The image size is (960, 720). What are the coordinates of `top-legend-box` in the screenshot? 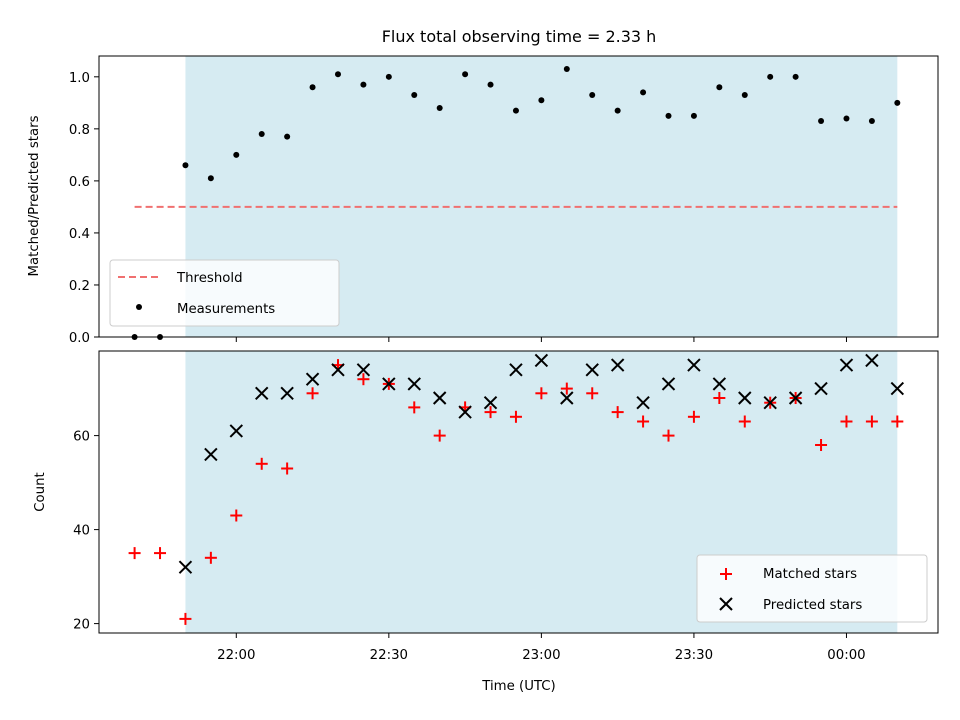 It's located at (224, 293).